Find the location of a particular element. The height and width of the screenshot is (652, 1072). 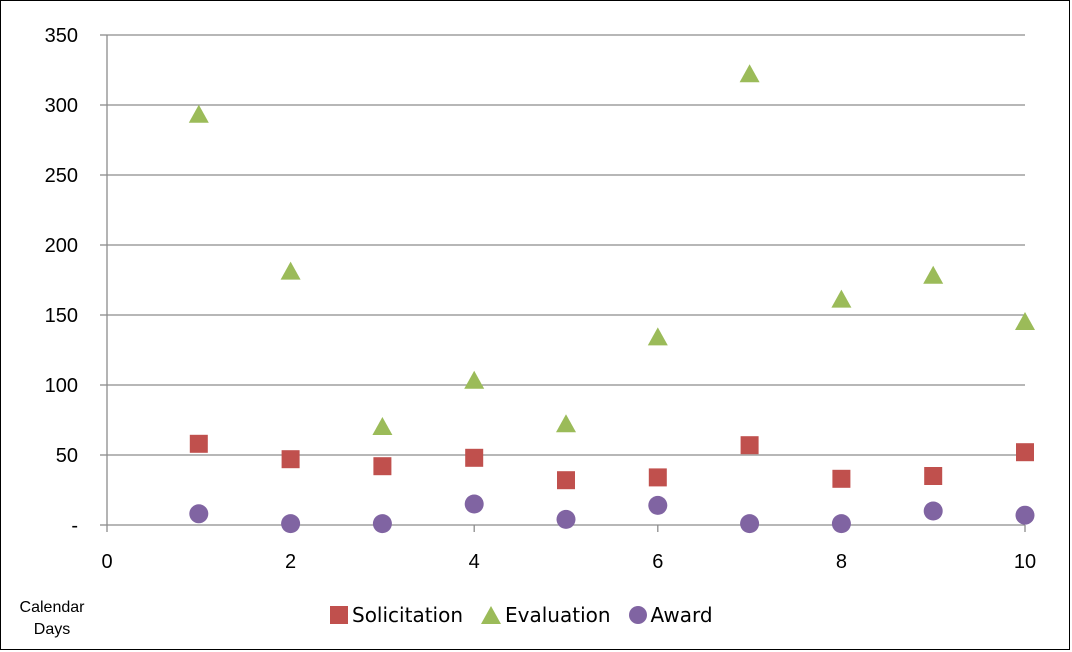

x-tick-label: 2 is located at coordinates (290, 562).